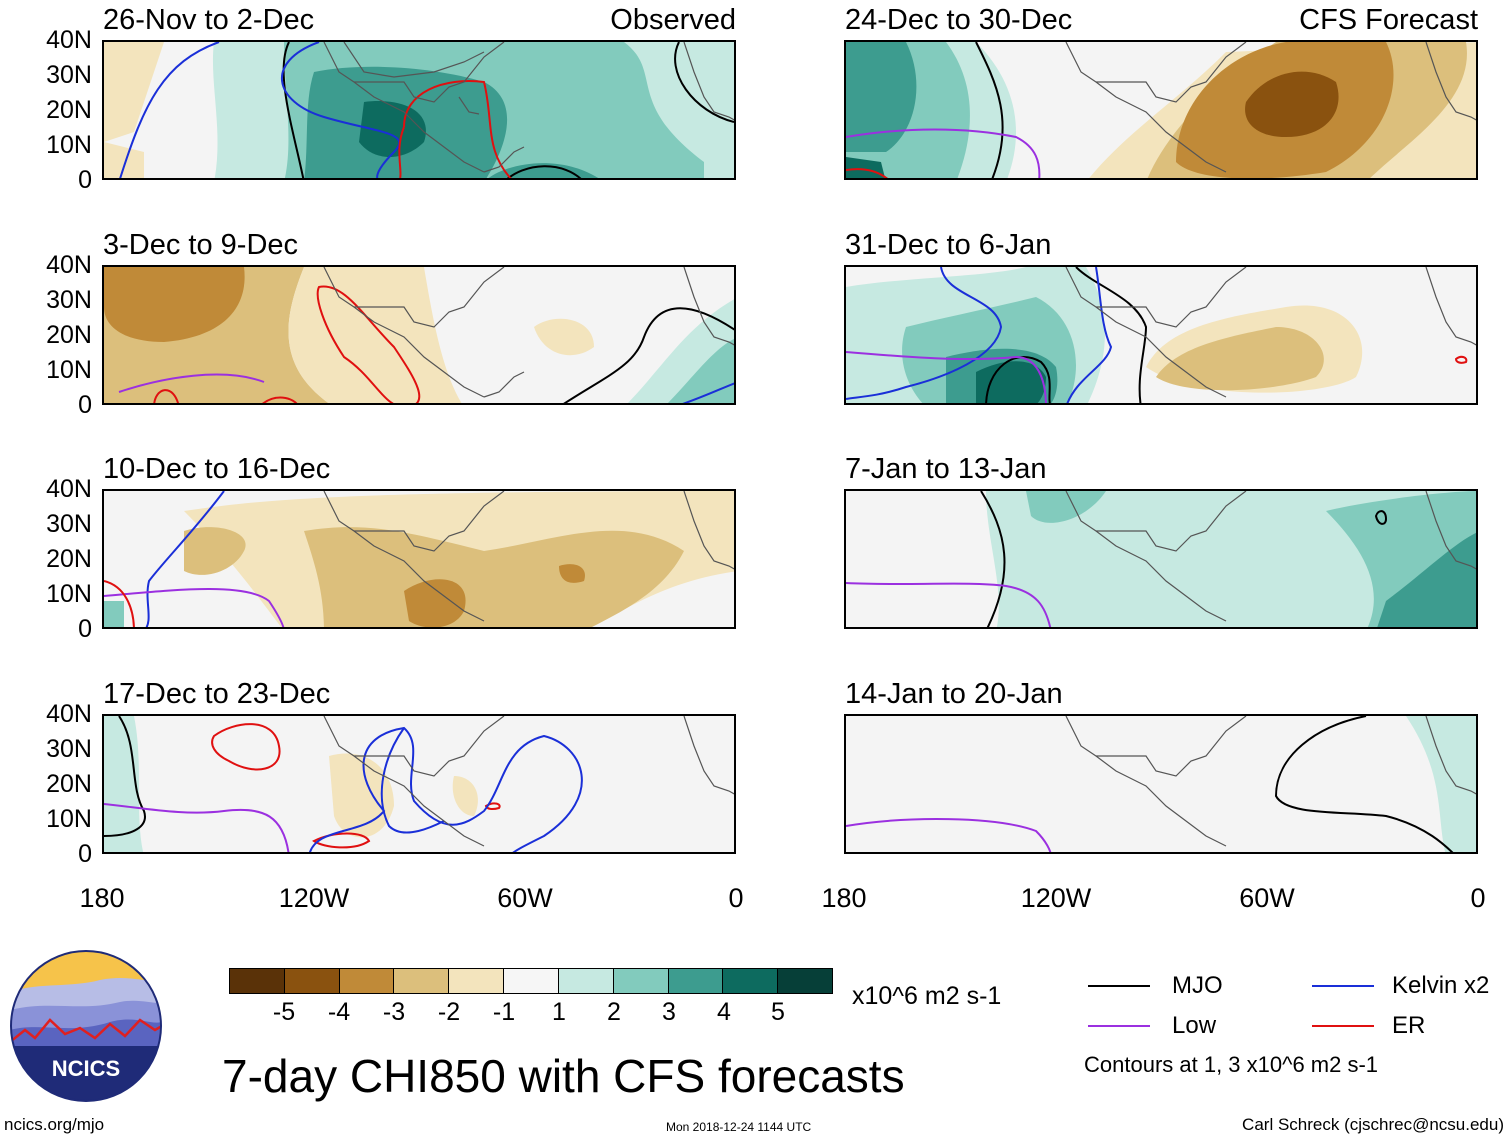 Image resolution: width=1510 pixels, height=1141 pixels. Describe the element at coordinates (563, 1076) in the screenshot. I see `figure-title: 7-day CHI850 with CFS forecasts` at that location.